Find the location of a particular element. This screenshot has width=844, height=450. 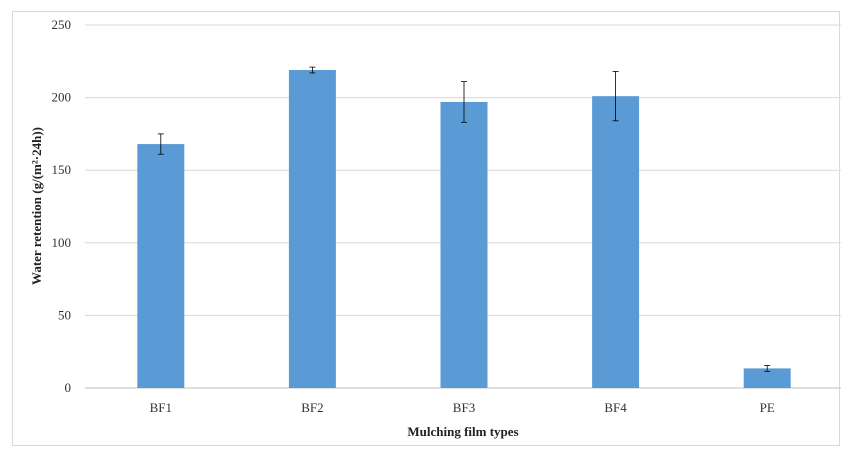

bar-bf4 is located at coordinates (616, 242).